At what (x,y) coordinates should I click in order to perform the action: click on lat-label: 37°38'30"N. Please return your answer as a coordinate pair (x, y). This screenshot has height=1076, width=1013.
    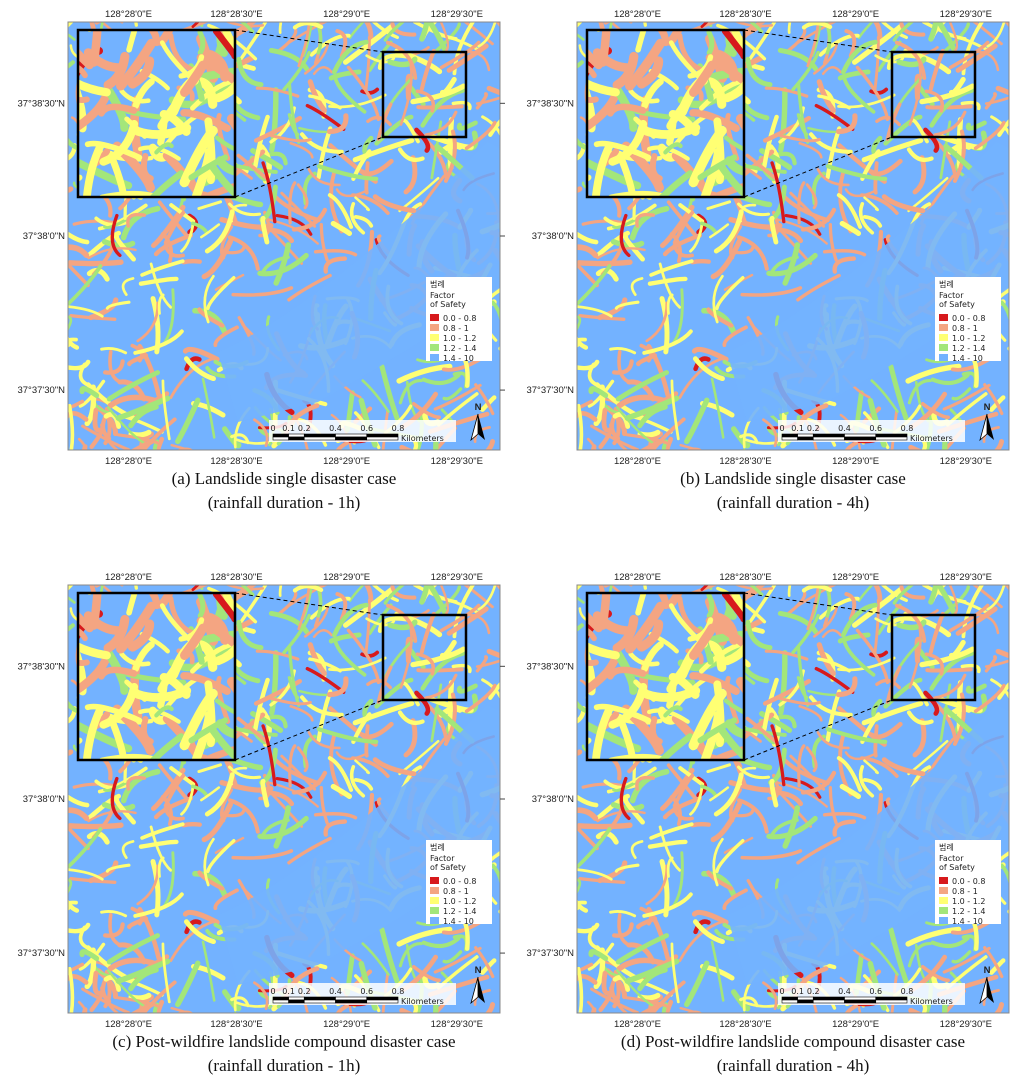
    Looking at the image, I should click on (41, 666).